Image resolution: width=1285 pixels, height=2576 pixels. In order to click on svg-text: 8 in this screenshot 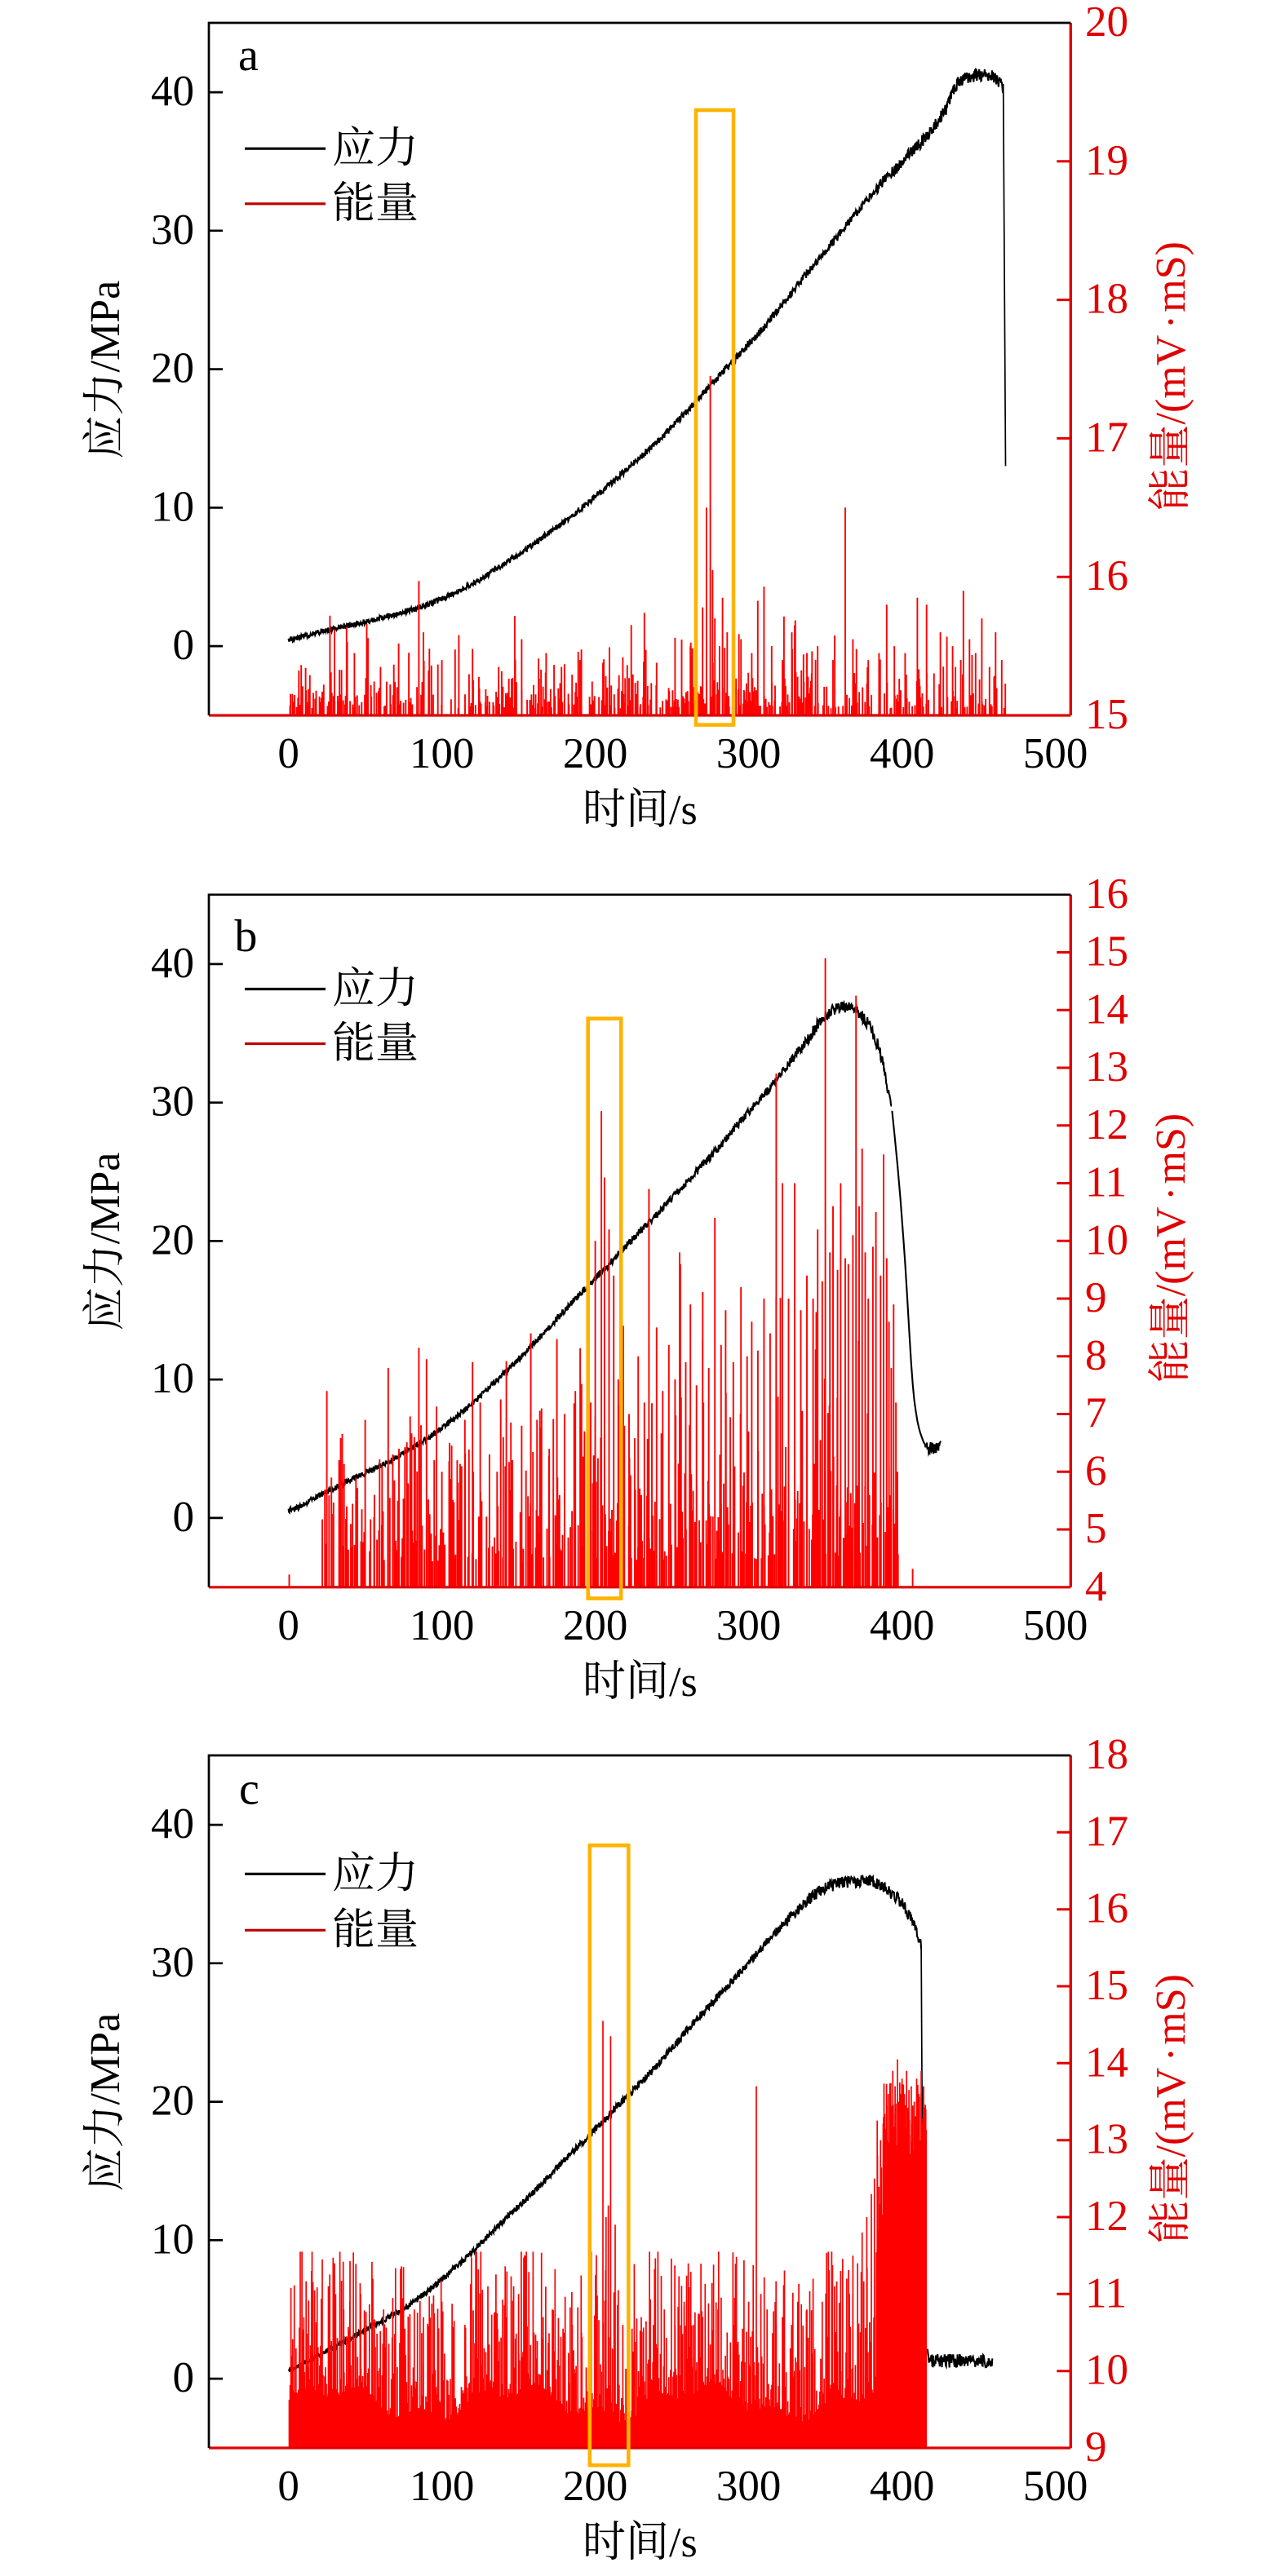, I will do `click(1096, 1355)`.